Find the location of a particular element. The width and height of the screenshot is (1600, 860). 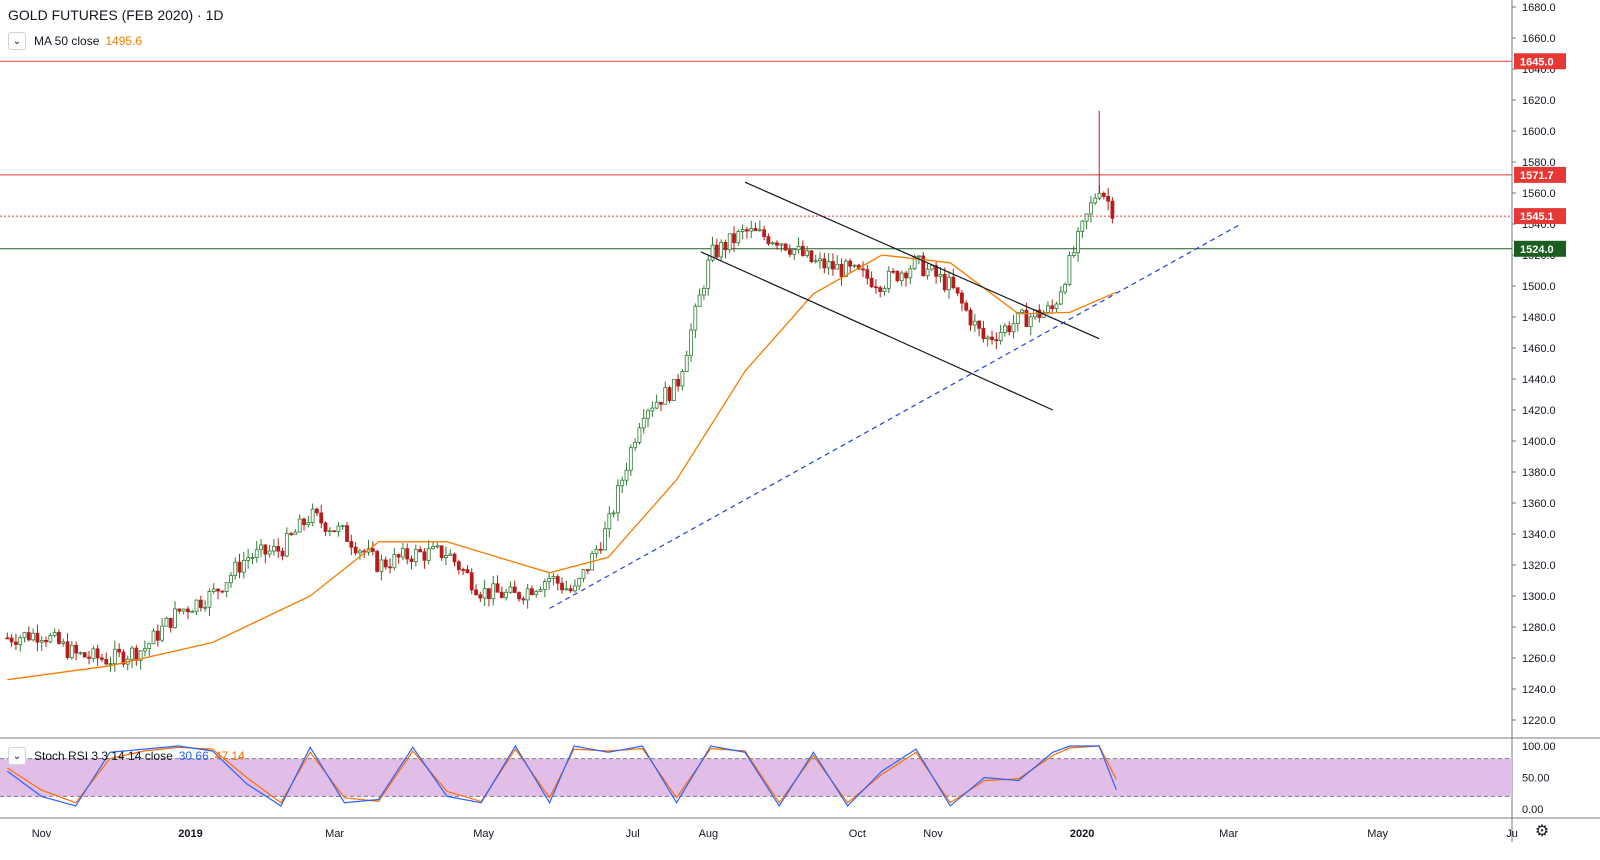

symbol-title: GOLD FUTURES (FEB 2020) · 1D is located at coordinates (116, 15).